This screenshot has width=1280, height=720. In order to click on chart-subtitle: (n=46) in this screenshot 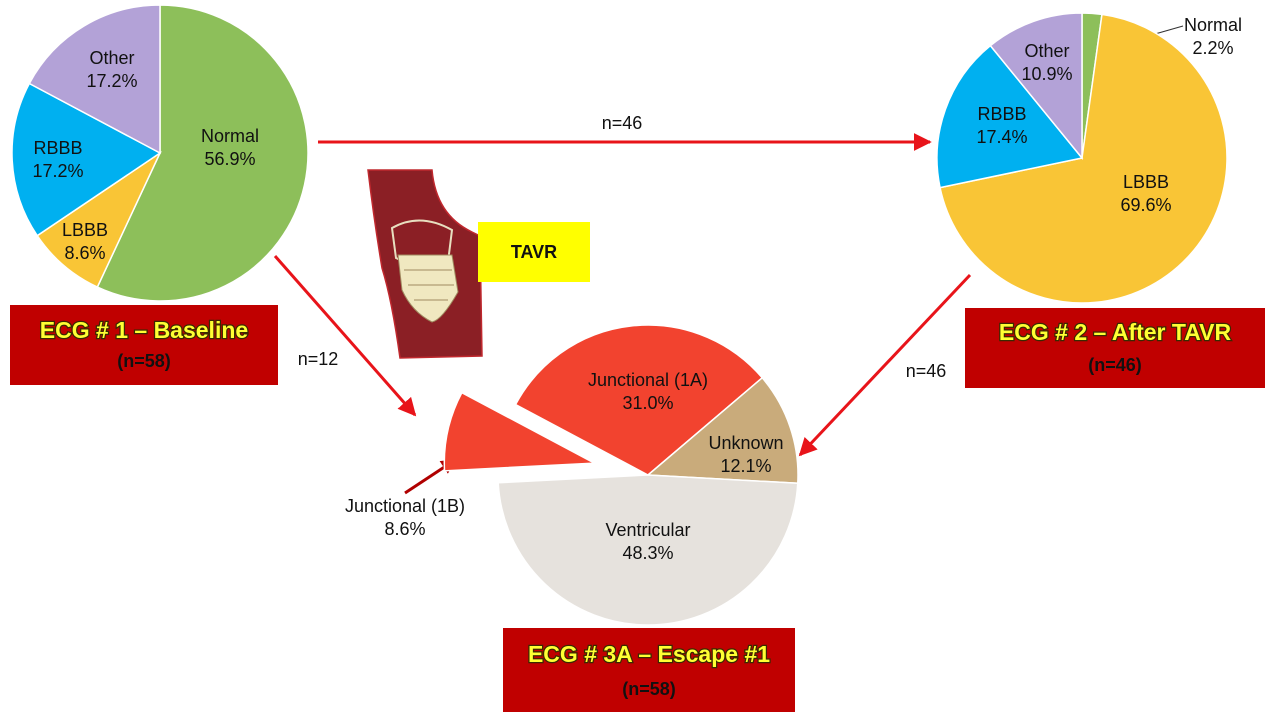, I will do `click(1115, 365)`.